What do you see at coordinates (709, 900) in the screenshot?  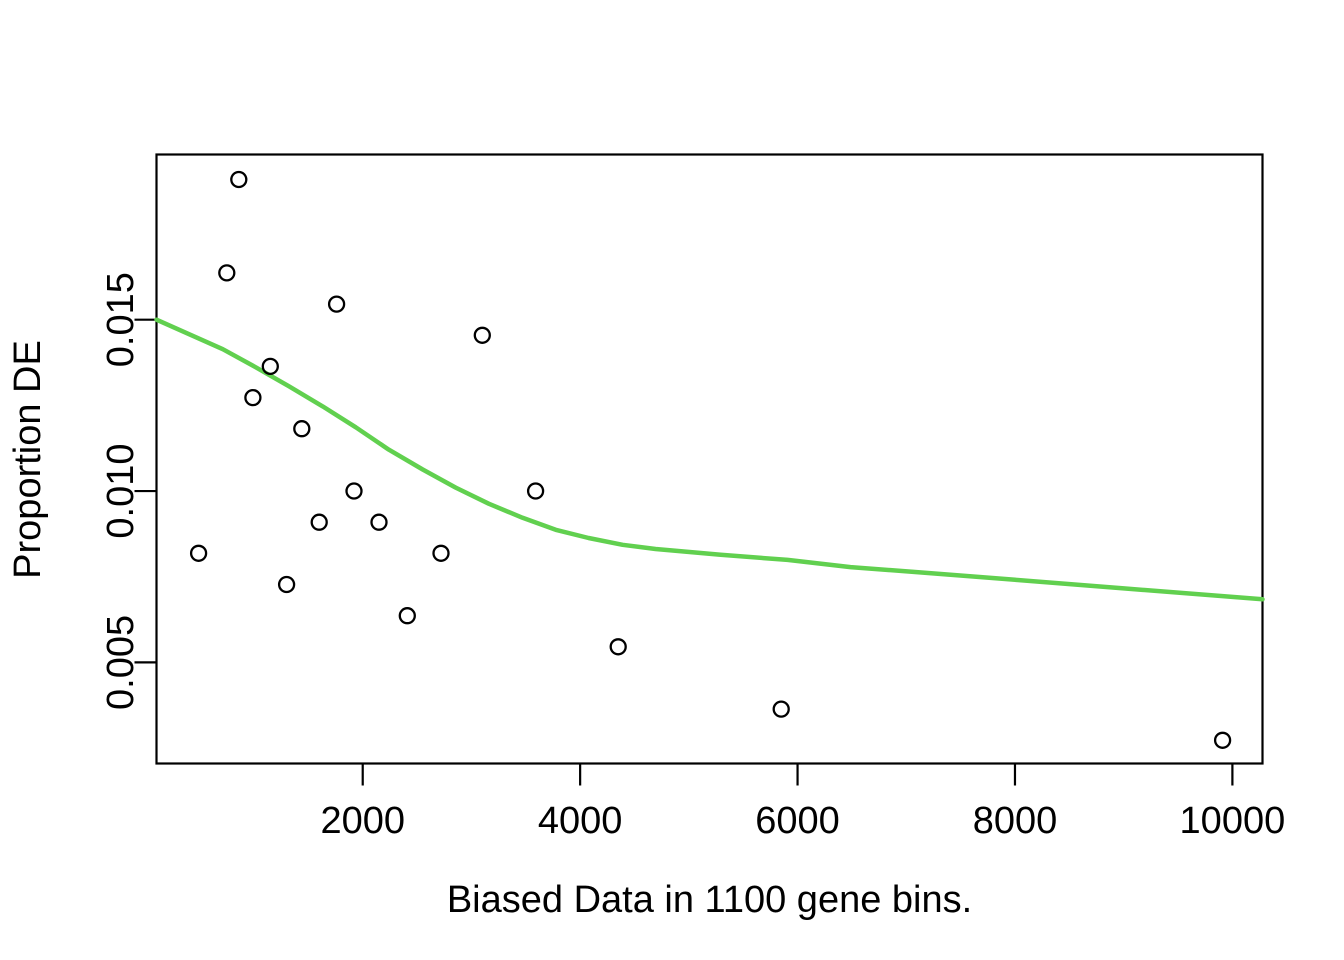 I see `x-axis-title: Biased Data in 1100 gene bins.` at bounding box center [709, 900].